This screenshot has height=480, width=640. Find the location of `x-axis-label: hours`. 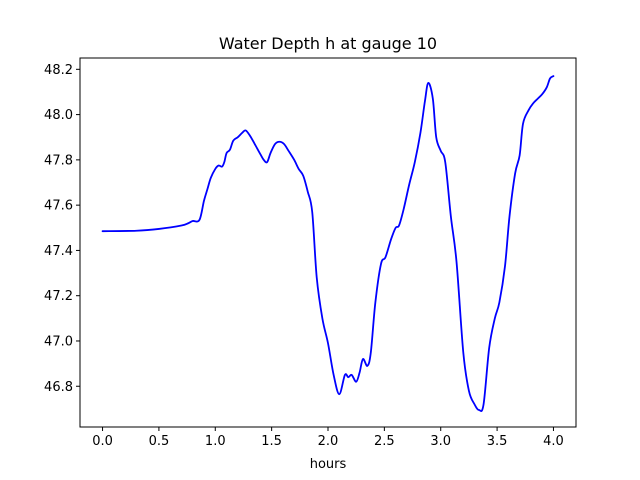

x-axis-label: hours is located at coordinates (328, 464).